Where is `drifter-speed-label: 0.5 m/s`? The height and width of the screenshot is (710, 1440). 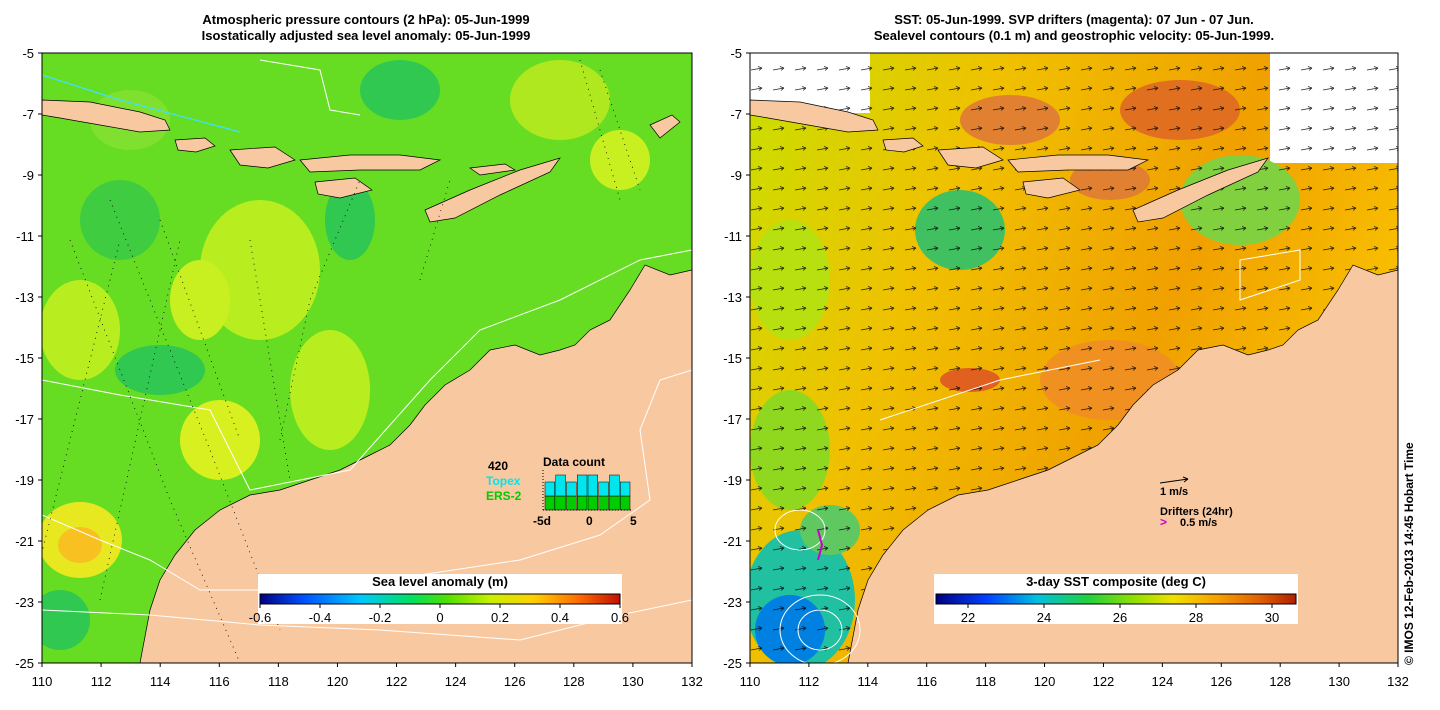
drifter-speed-label: 0.5 m/s is located at coordinates (1198, 523).